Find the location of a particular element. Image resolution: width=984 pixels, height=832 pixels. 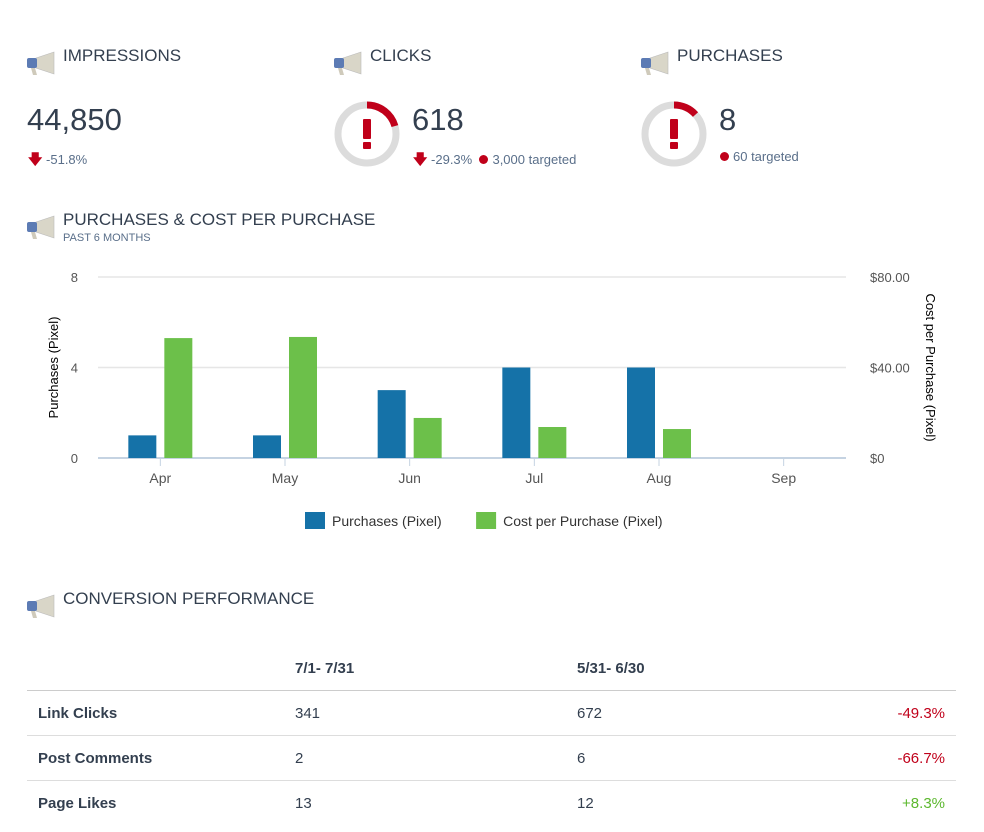

table-header-row: 7/1- 7/31 5/31- 6/30 is located at coordinates (491, 668).